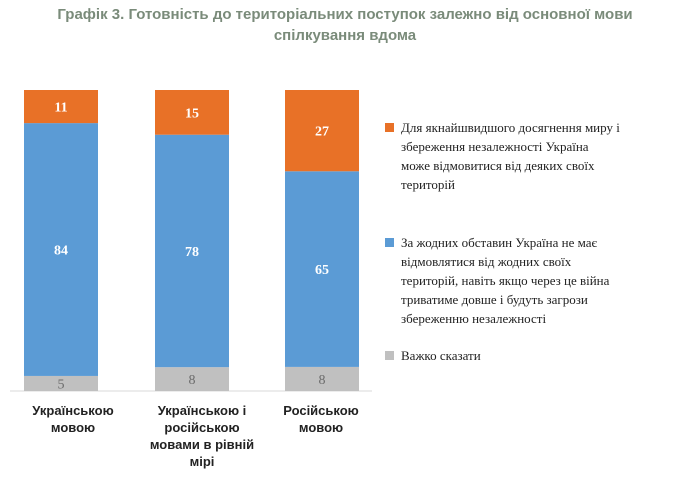 Image resolution: width=690 pixels, height=480 pixels. I want to click on bar-hard-to-say-both, so click(192, 379).